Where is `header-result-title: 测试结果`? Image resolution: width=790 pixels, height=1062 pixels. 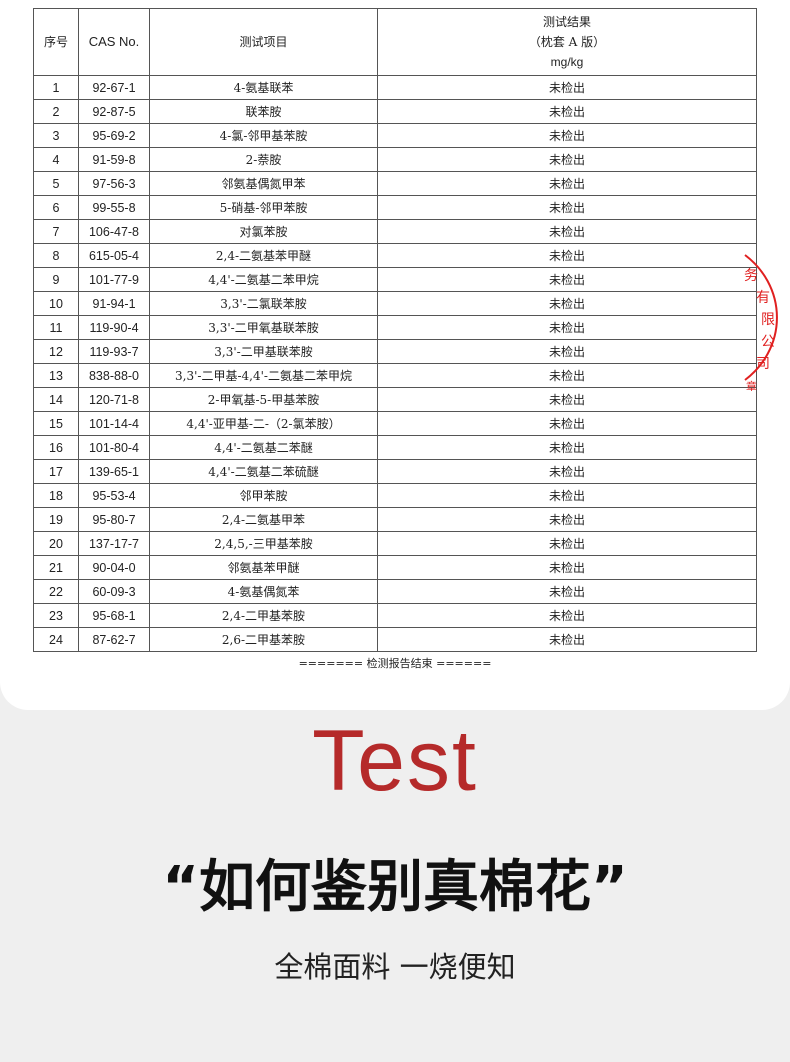 header-result-title: 测试结果 is located at coordinates (566, 22).